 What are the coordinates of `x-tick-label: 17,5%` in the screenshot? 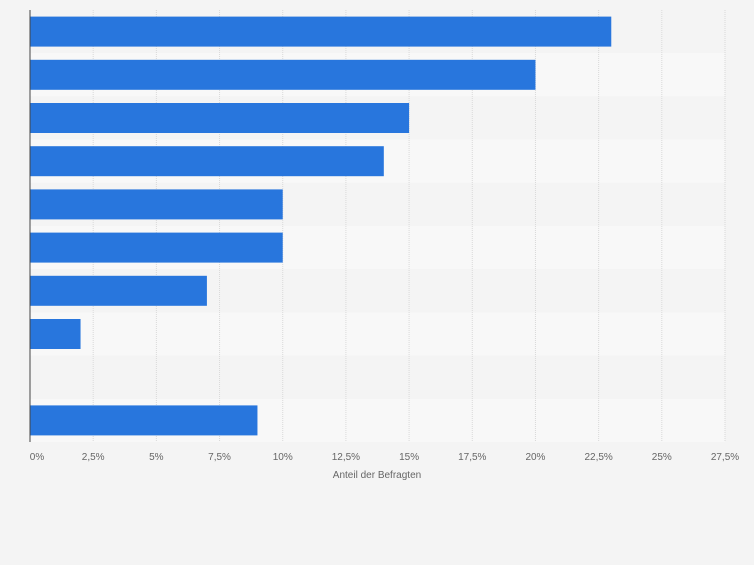 It's located at (472, 457).